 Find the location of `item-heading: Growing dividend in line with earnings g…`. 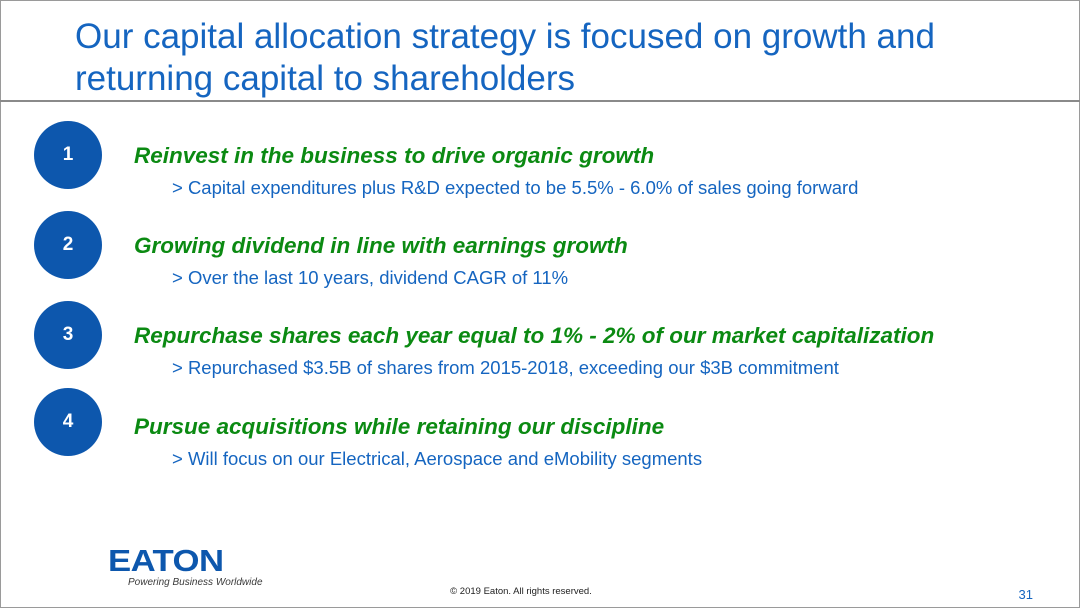

item-heading: Growing dividend in line with earnings g… is located at coordinates (381, 245).